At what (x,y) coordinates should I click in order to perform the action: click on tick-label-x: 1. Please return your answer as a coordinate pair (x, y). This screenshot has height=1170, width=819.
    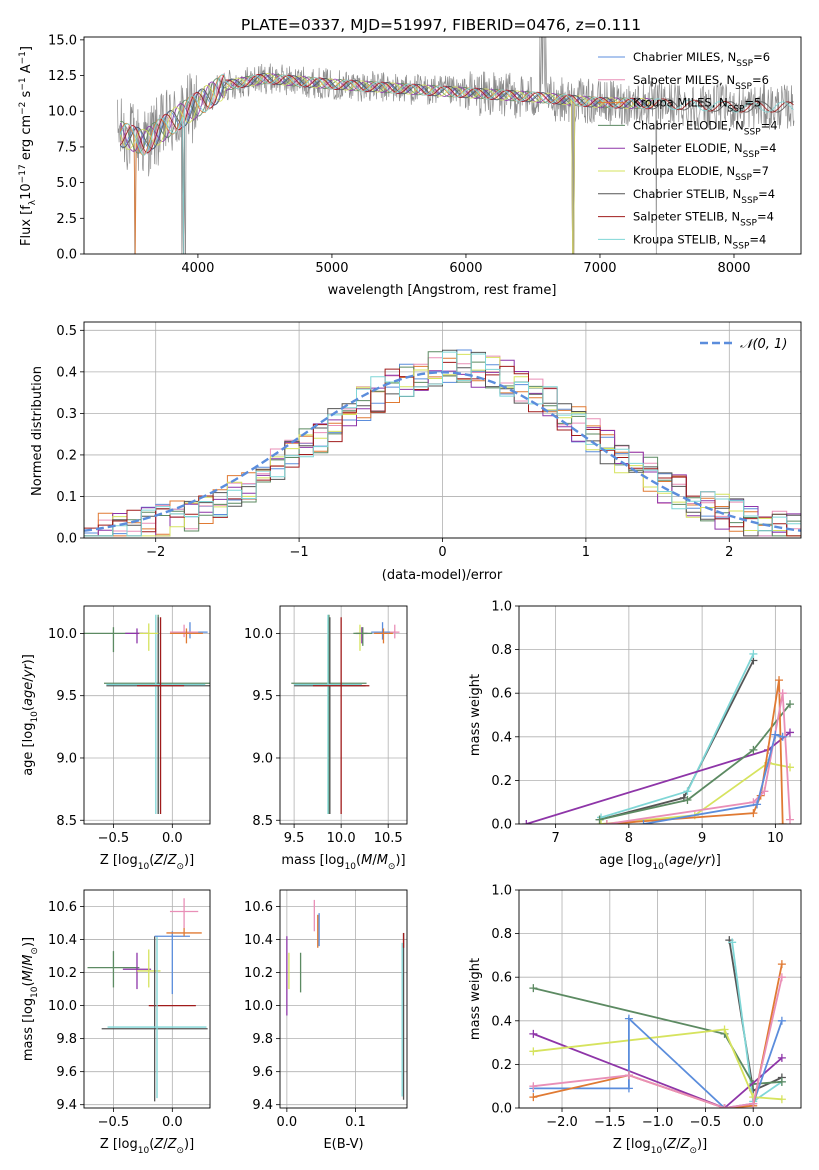
    Looking at the image, I should click on (586, 552).